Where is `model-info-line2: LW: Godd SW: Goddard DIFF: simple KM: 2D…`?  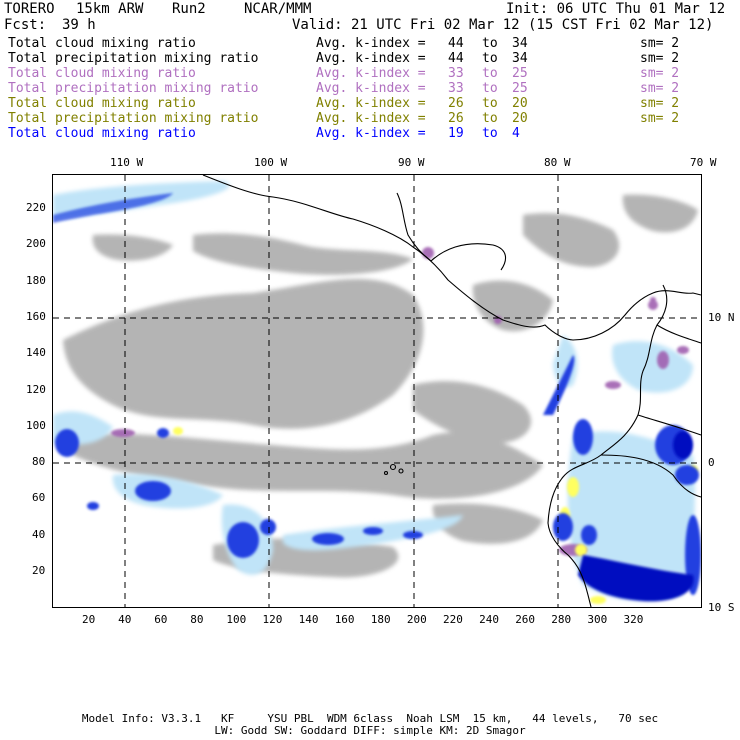 model-info-line2: LW: Godd SW: Goddard DIFF: simple KM: 2D… is located at coordinates (370, 730).